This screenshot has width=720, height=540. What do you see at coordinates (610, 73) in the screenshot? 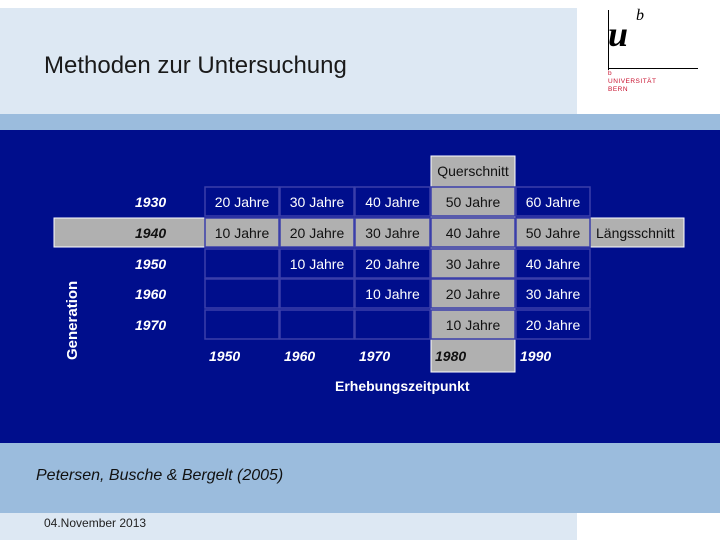
I see `logo-line-1: b` at bounding box center [610, 73].